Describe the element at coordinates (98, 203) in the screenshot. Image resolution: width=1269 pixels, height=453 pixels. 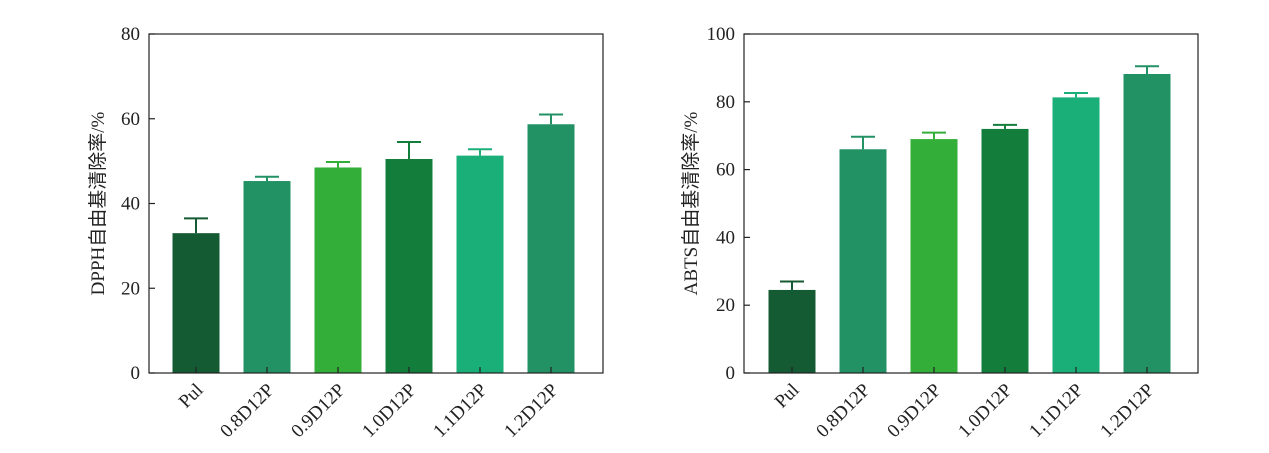
I see `y-axis-title: DPPH自由基清除率/%` at that location.